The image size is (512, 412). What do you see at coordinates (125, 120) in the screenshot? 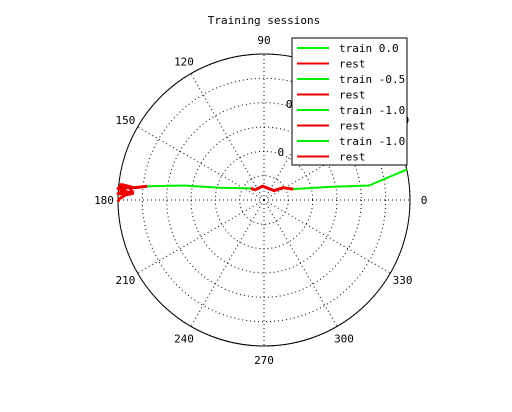
I see `angle-tick-label: 150` at bounding box center [125, 120].